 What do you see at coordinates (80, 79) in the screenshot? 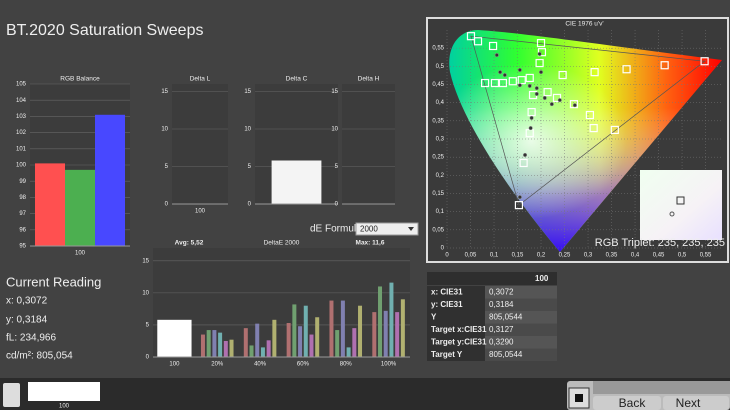
I see `chart-title: RGB Balance` at bounding box center [80, 79].